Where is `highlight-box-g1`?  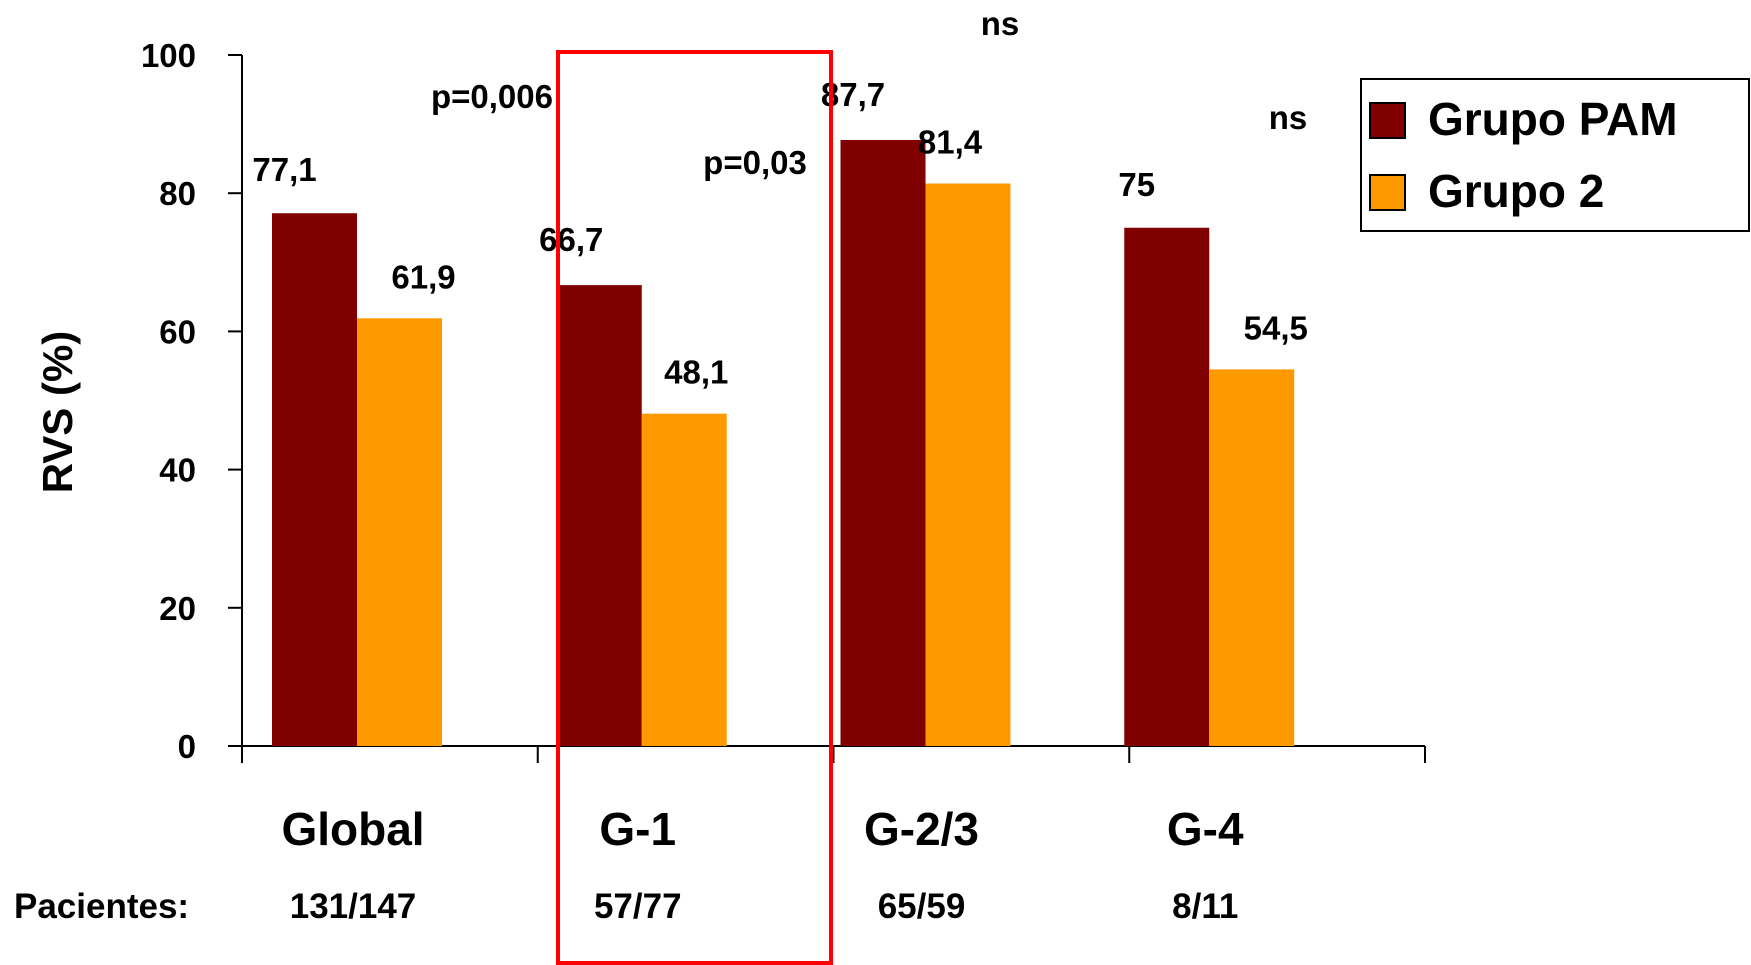
highlight-box-g1 is located at coordinates (694, 507).